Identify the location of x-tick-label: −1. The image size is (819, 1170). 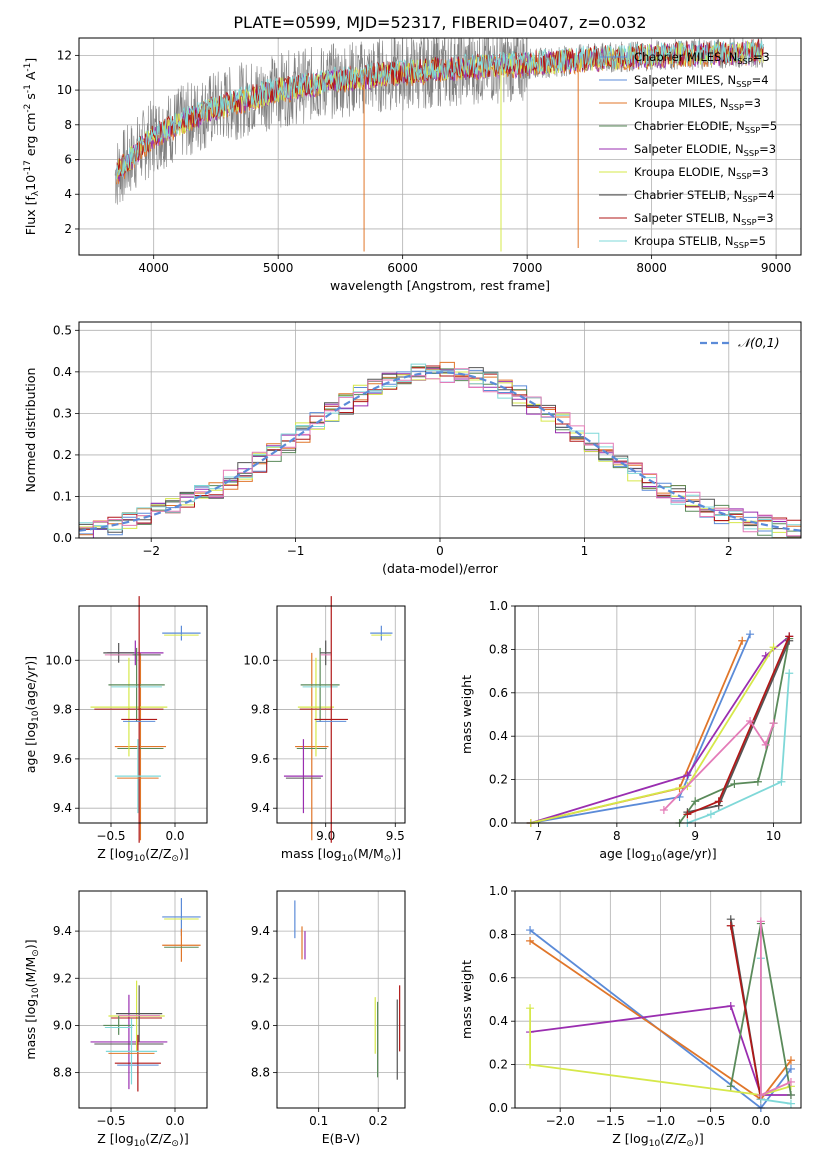
(296, 551).